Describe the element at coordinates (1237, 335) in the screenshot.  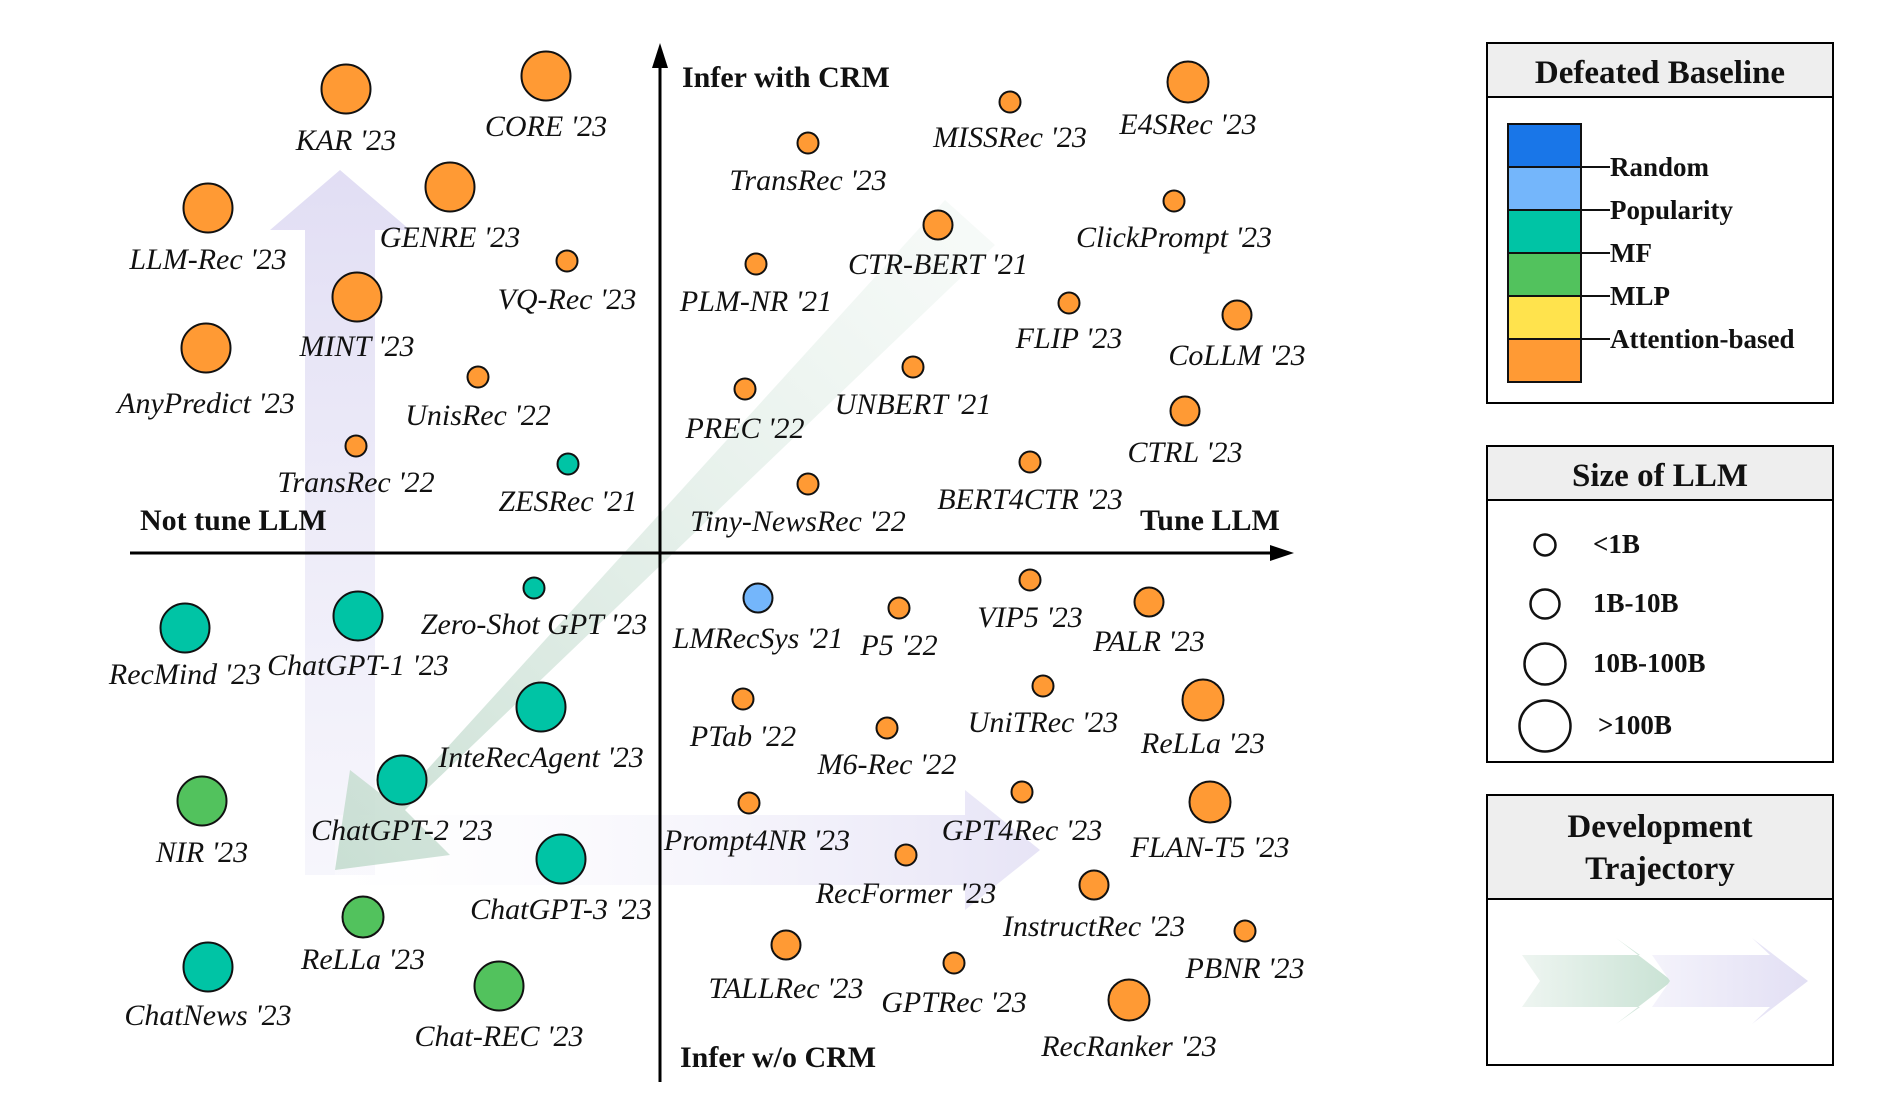
I see `model-node-collm-23: CoLLM '23` at that location.